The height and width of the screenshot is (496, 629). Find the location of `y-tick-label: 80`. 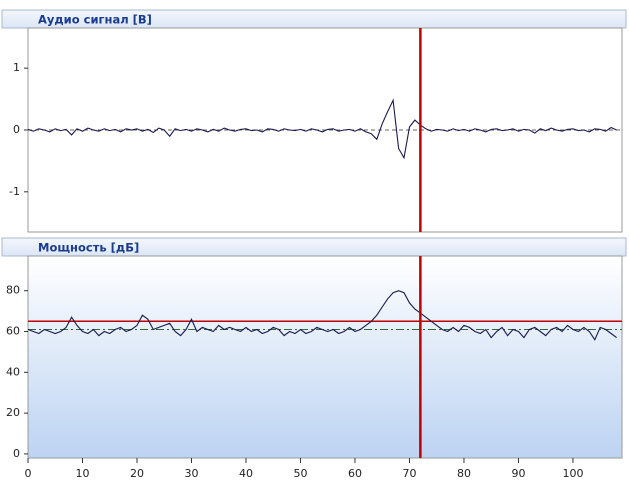

y-tick-label: 80 is located at coordinates (13, 290).